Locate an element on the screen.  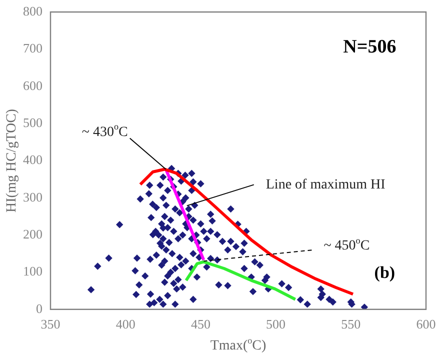
y-tick-label: 200 is located at coordinates (32, 234).